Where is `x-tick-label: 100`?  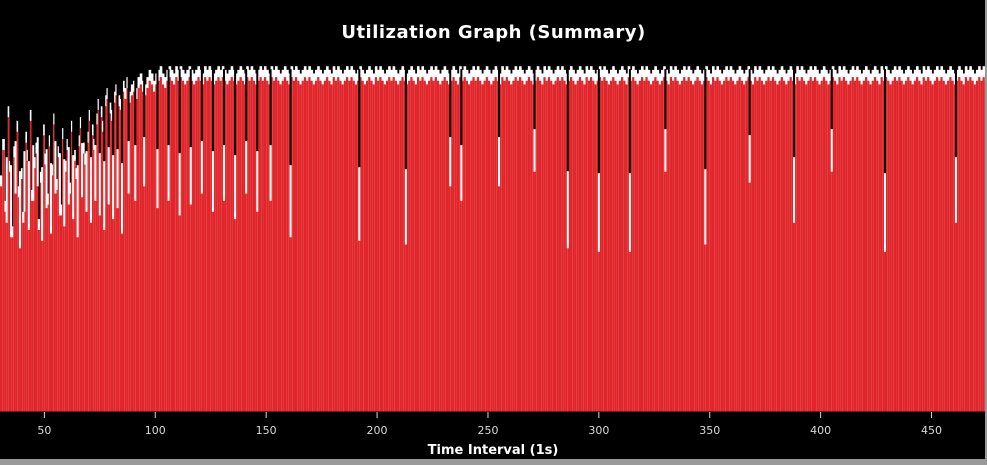 x-tick-label: 100 is located at coordinates (155, 430).